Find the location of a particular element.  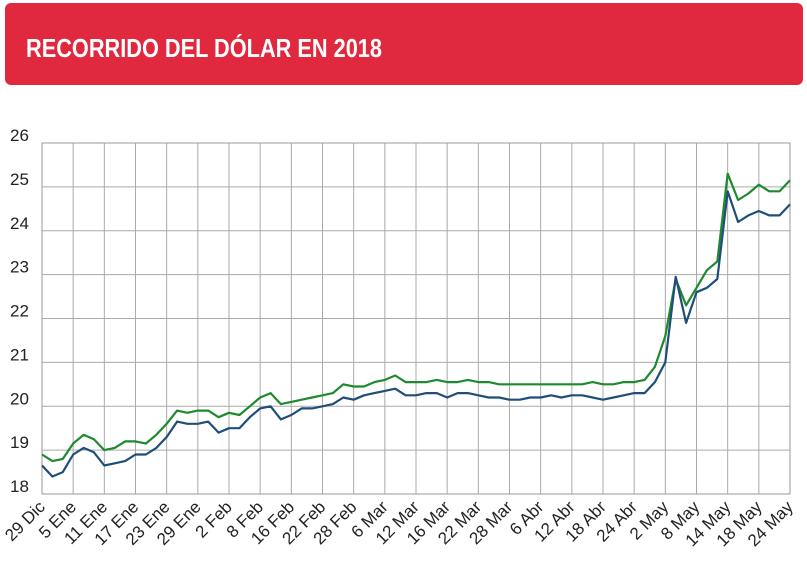

y-tick-label: 20 is located at coordinates (19, 398).